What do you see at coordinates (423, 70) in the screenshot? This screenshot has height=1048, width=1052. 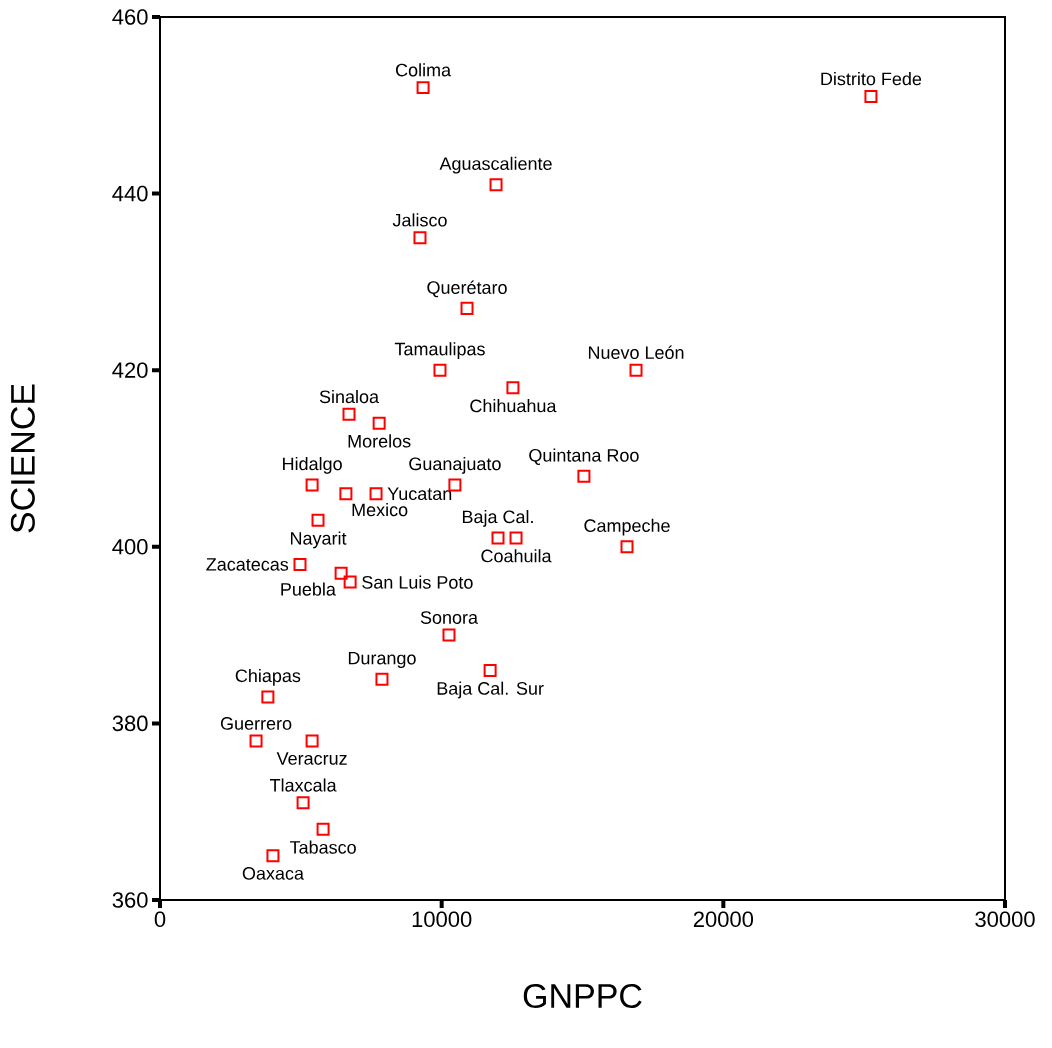 I see `annotation: Colima` at bounding box center [423, 70].